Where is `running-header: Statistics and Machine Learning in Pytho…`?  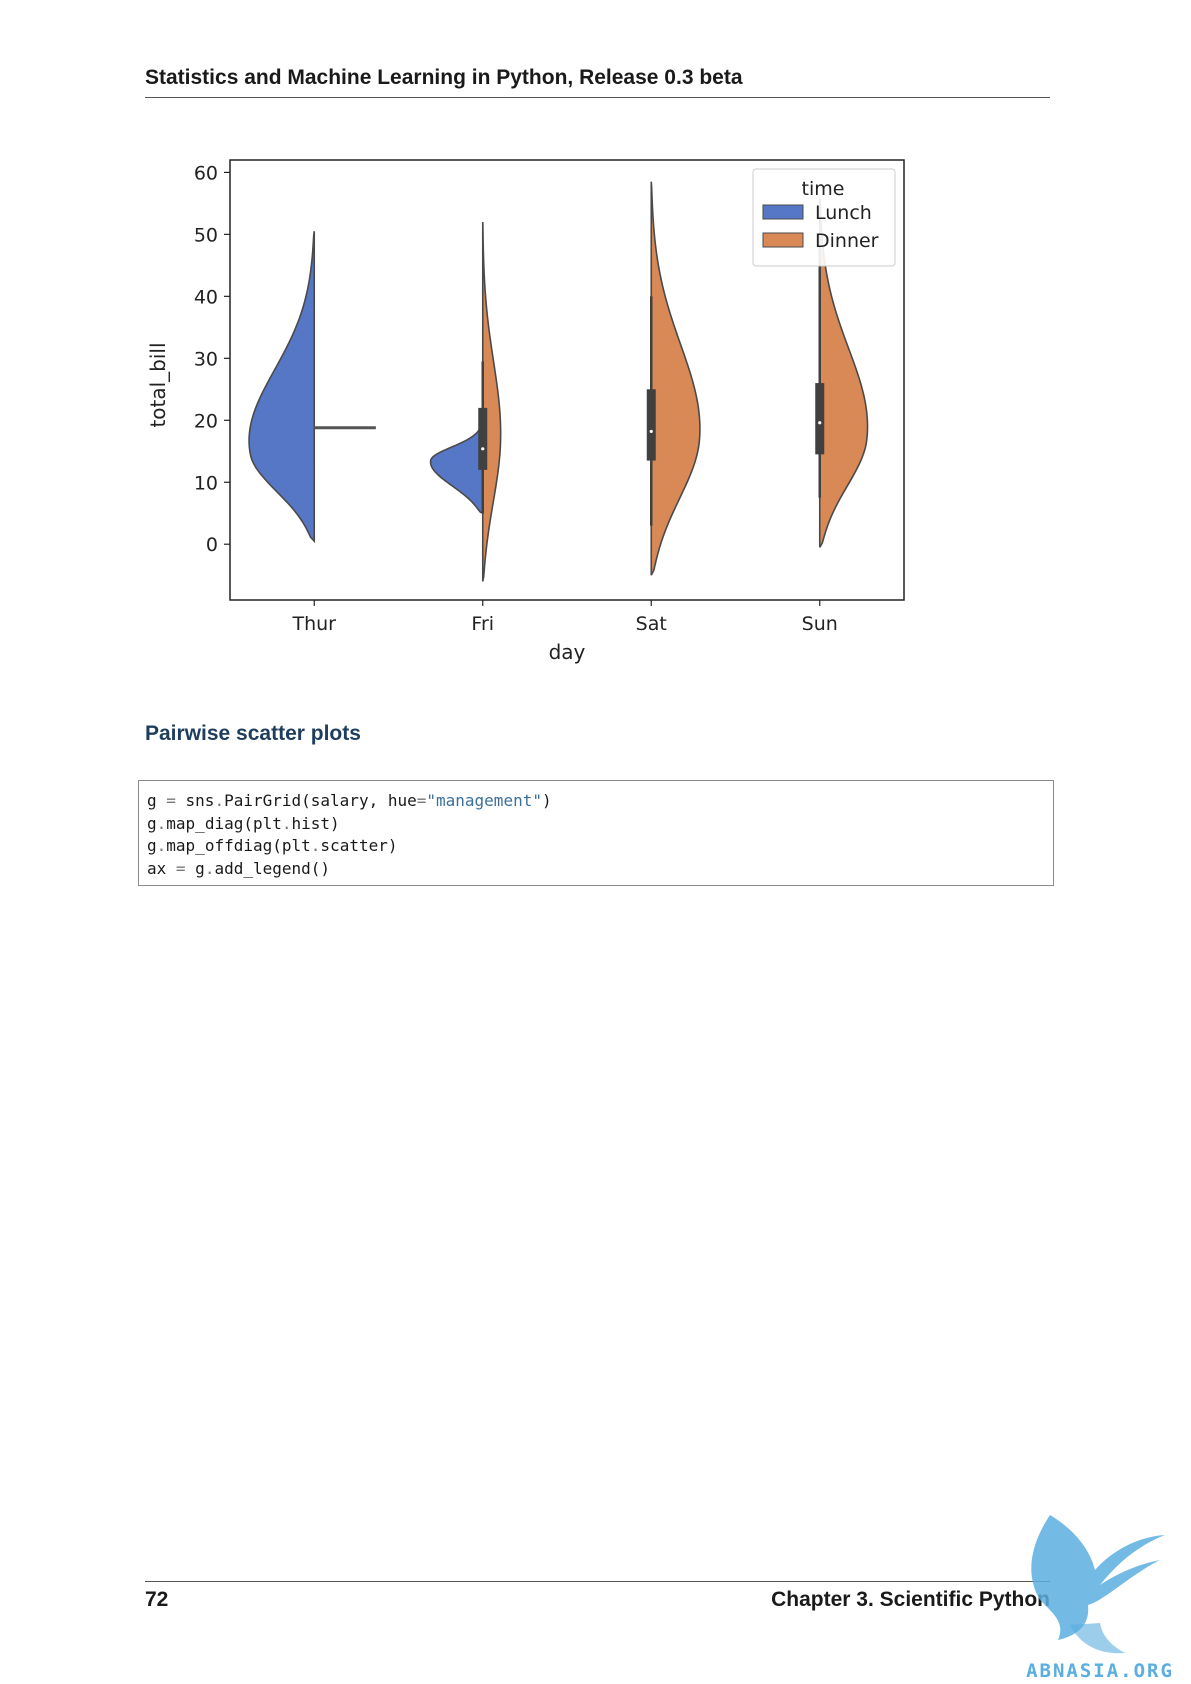
running-header: Statistics and Machine Learning in Pytho… is located at coordinates (444, 77).